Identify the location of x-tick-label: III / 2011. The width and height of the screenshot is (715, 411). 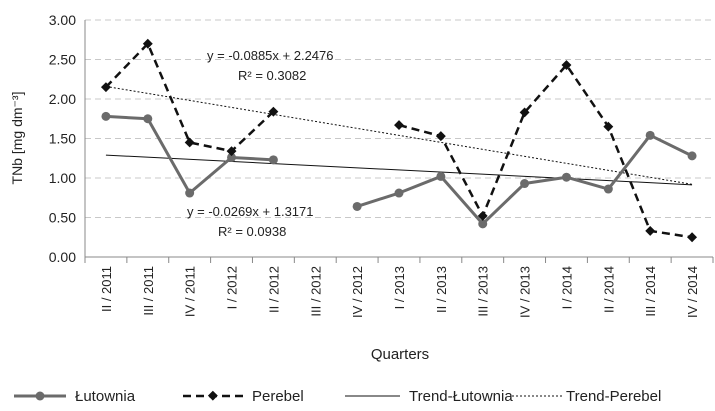
(148, 291).